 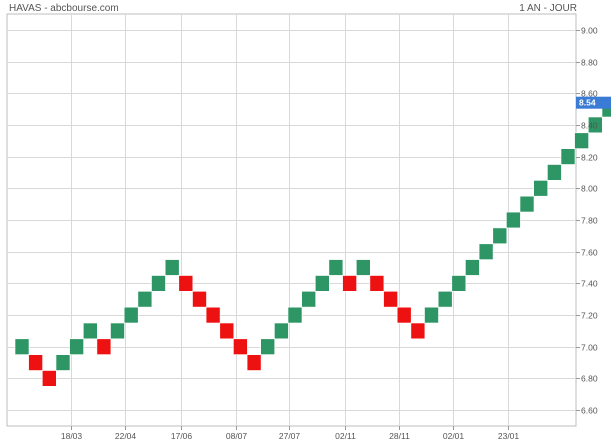 I want to click on x-tick-label: 18/03, so click(x=72, y=436).